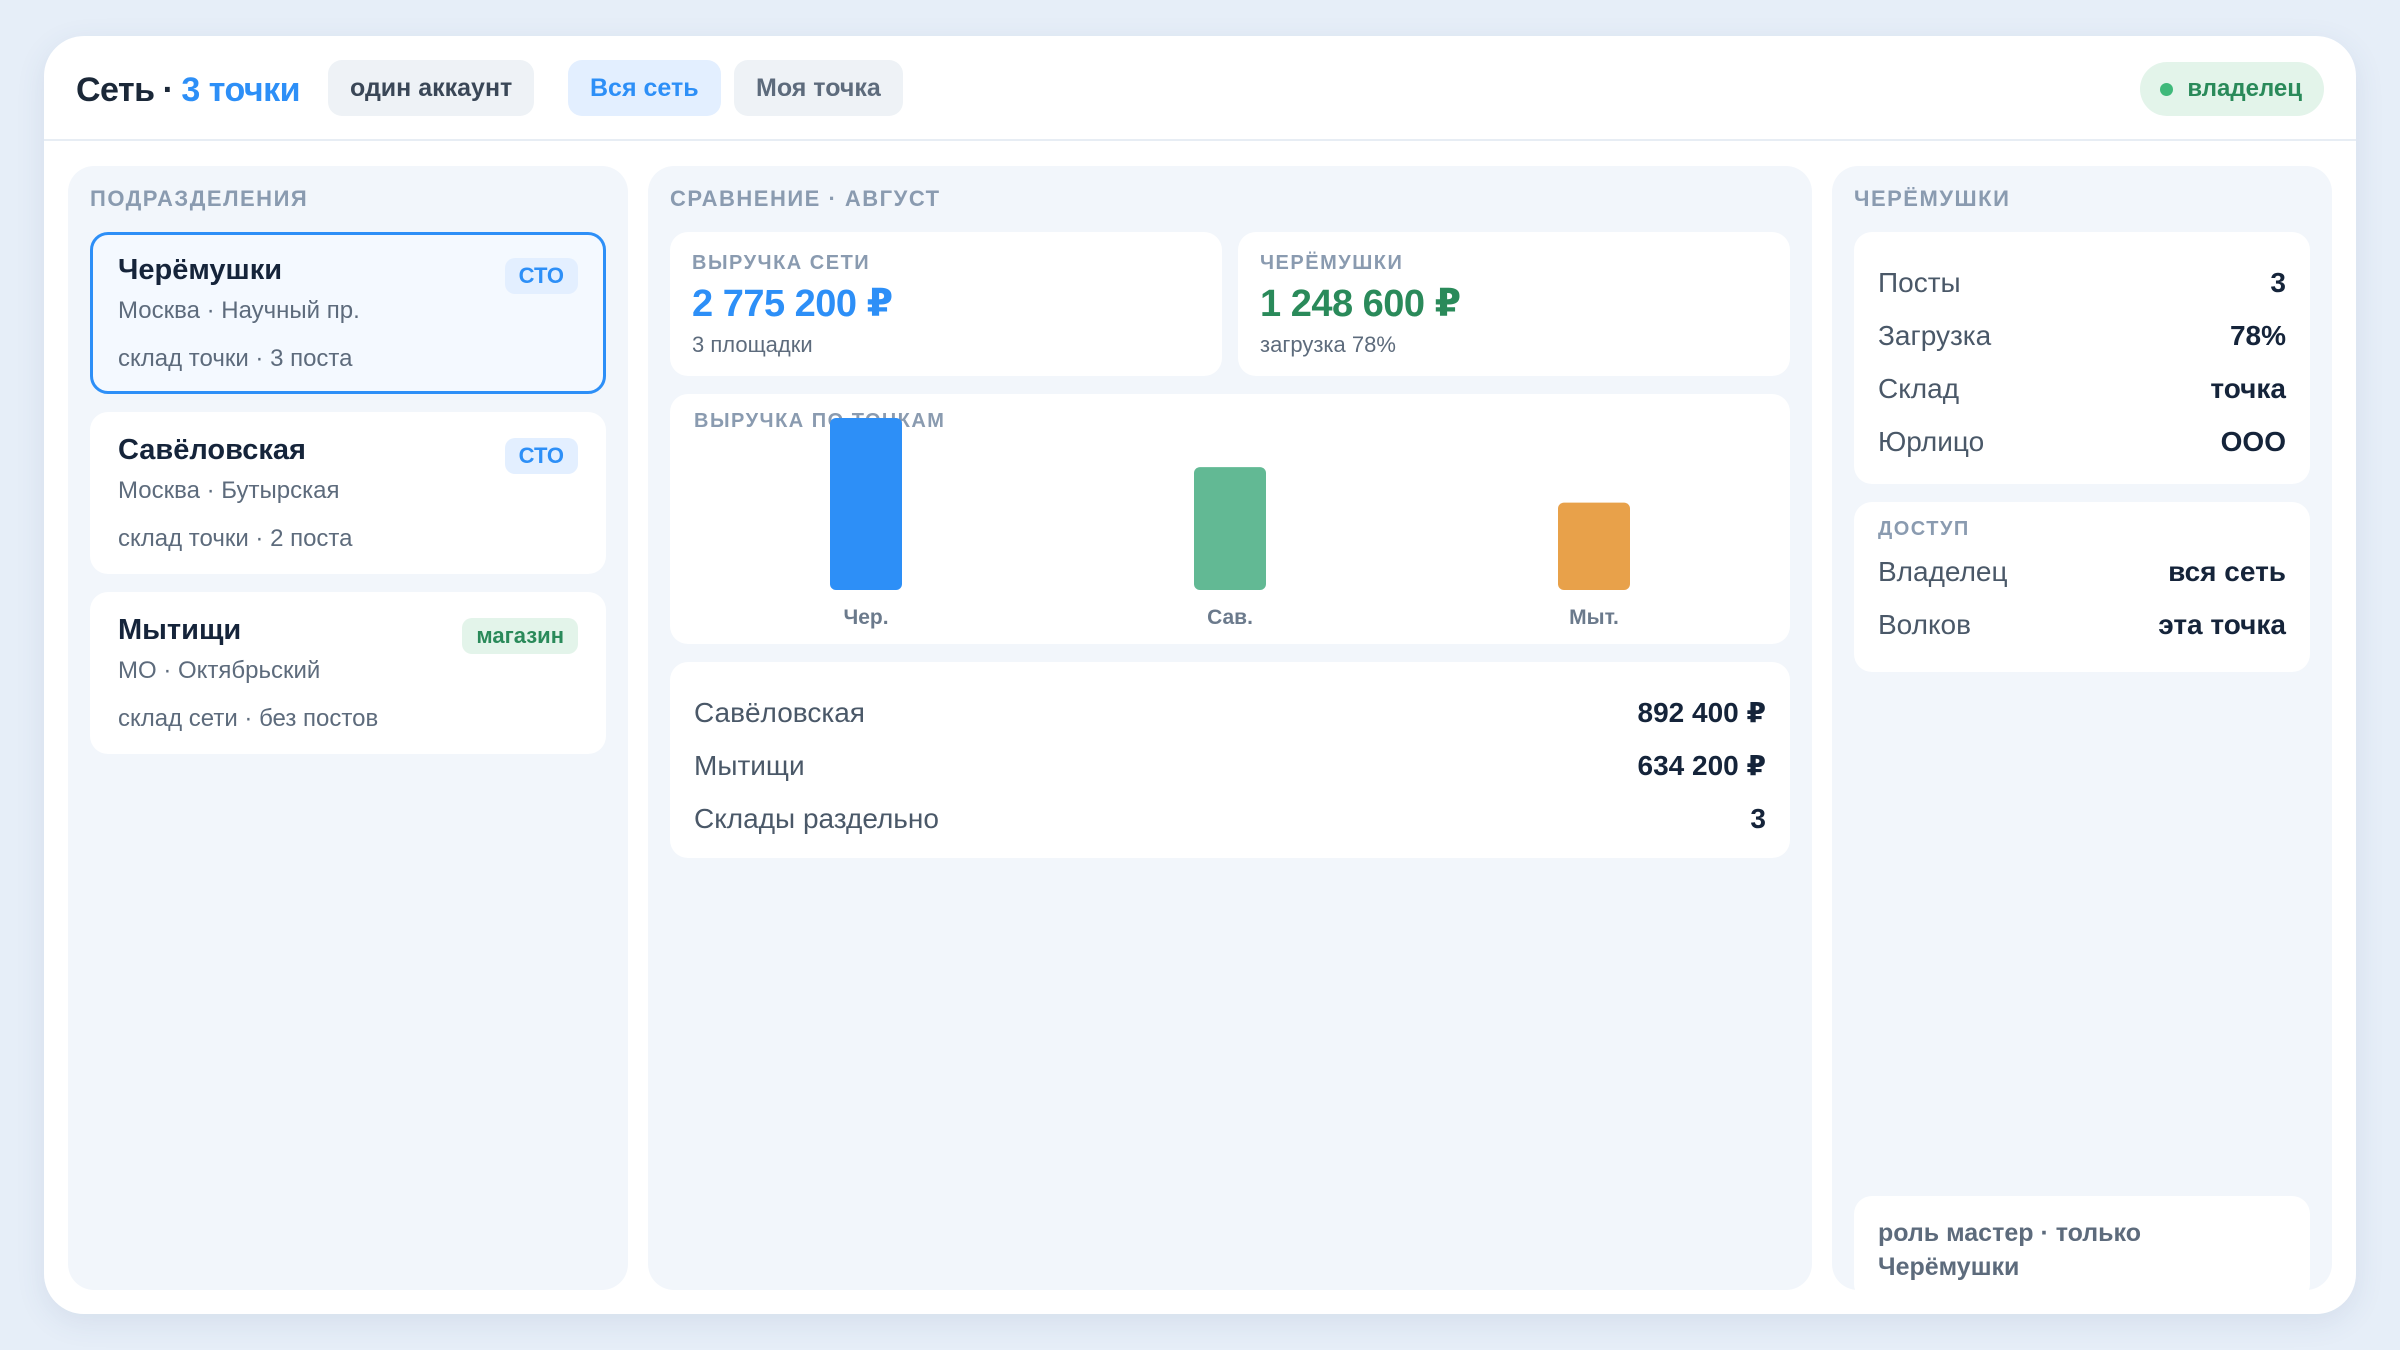 The image size is (2400, 1350). I want to click on bar-label-2: Сав., so click(1230, 617).